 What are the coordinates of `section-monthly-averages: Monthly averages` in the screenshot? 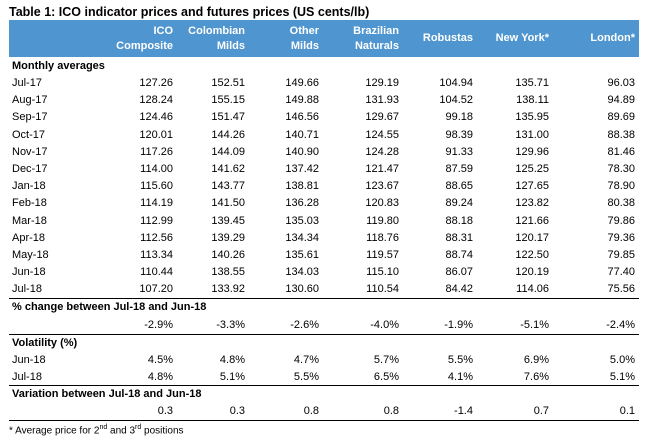 It's located at (324, 66).